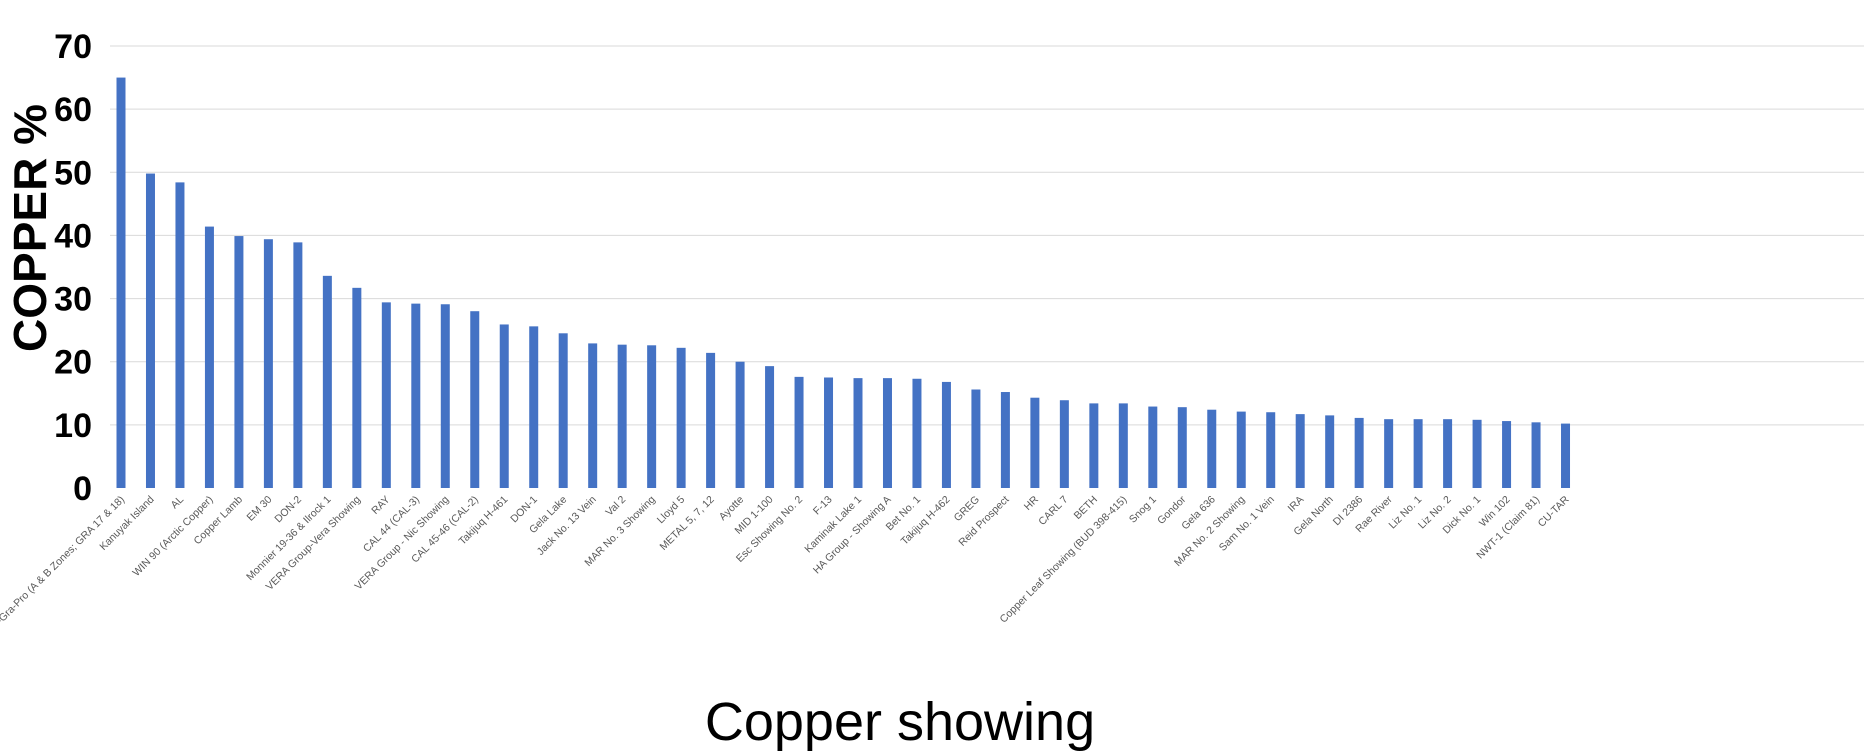  I want to click on x-tick-label: Val 2, so click(615, 506).